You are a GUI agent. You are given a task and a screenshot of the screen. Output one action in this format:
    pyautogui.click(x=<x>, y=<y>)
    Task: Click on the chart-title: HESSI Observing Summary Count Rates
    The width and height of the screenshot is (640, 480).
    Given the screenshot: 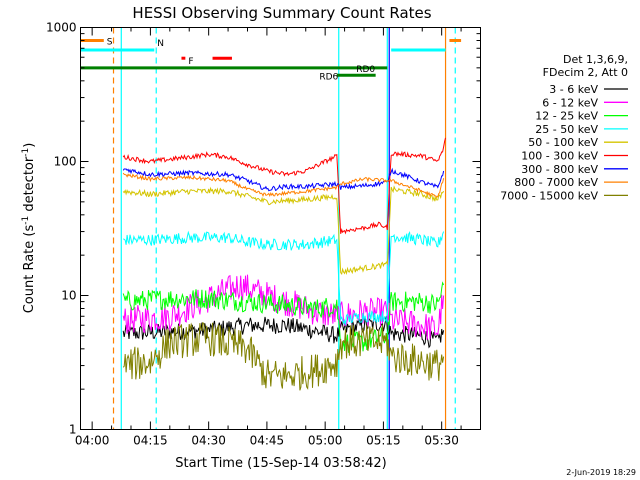 What is the action you would take?
    pyautogui.click(x=281, y=13)
    